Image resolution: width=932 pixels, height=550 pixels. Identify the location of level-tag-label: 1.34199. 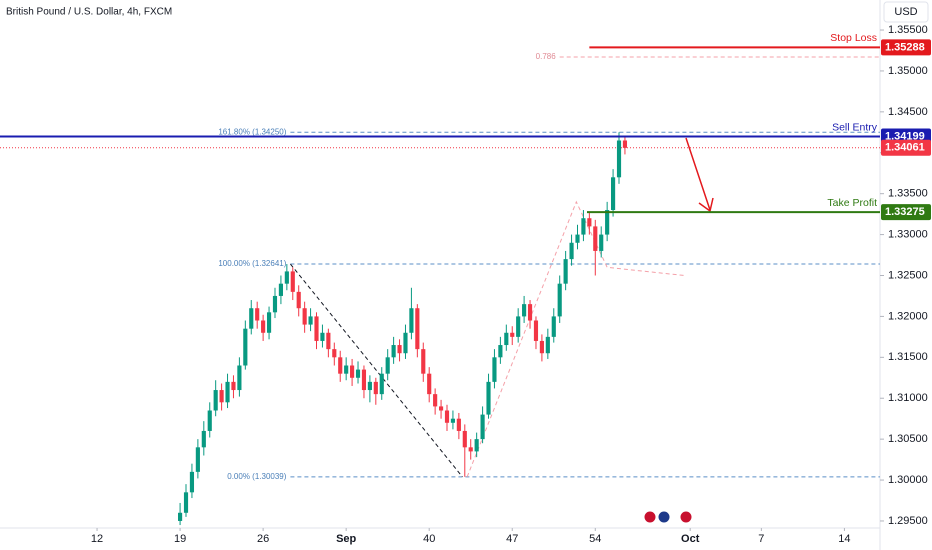
(905, 136).